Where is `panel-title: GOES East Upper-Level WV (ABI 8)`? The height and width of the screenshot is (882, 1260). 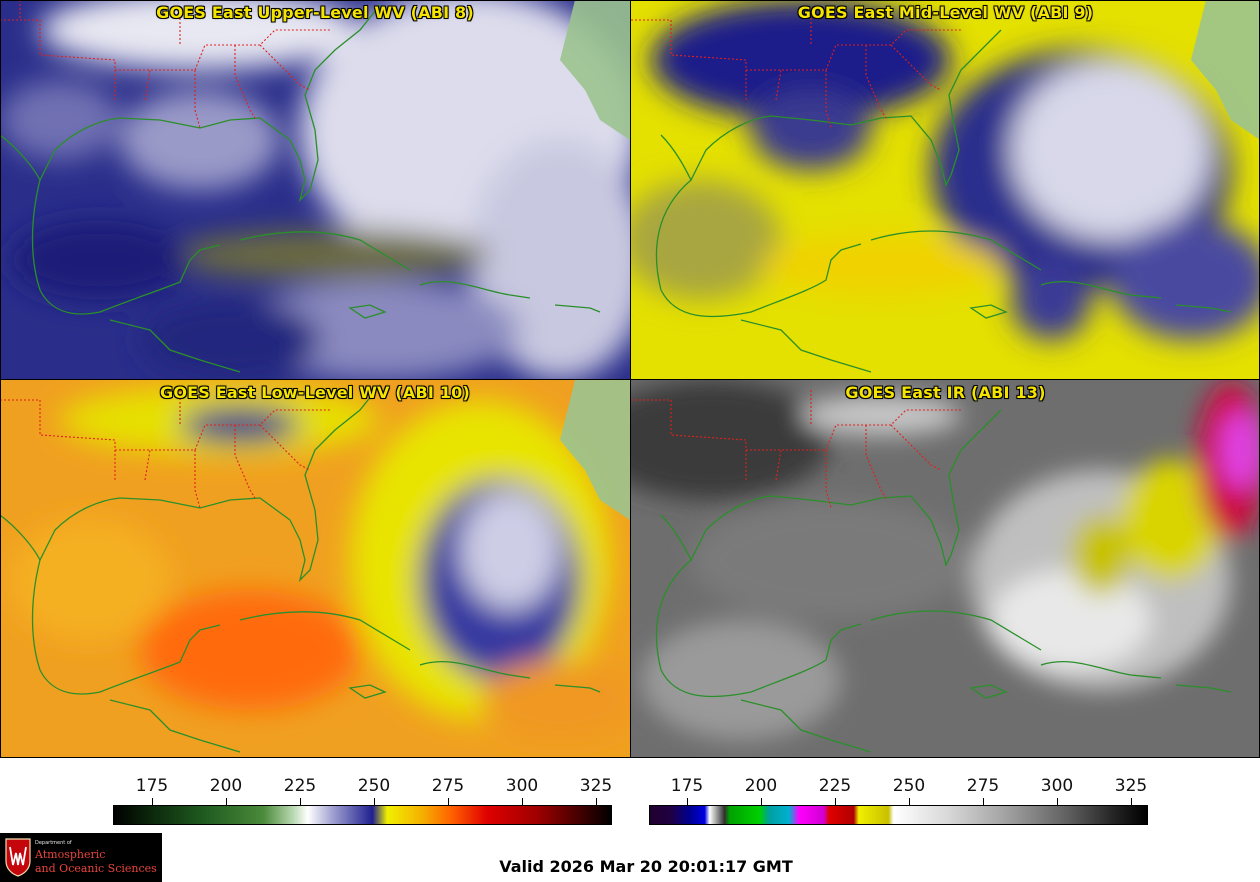 panel-title: GOES East Upper-Level WV (ABI 8) is located at coordinates (315, 12).